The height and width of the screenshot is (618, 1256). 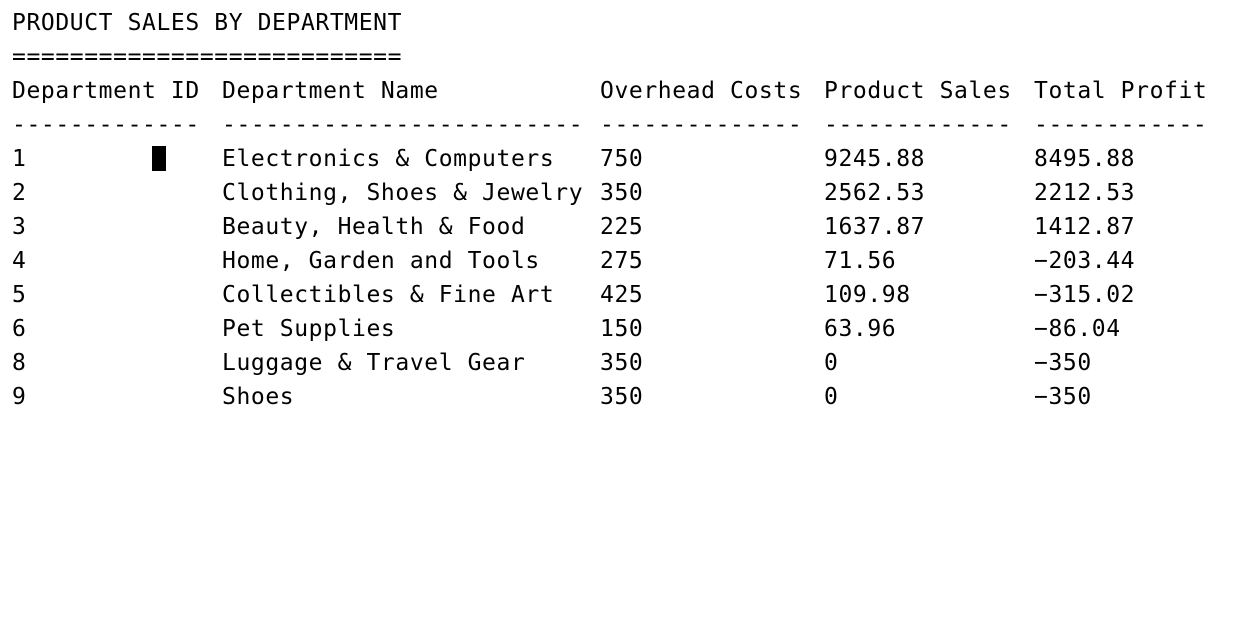 I want to click on cell-department-name: Home, Garden and Tools, so click(x=381, y=261).